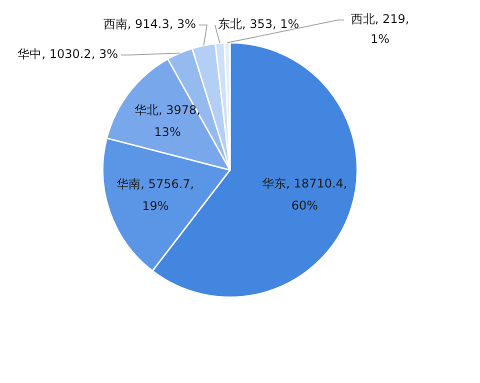 The image size is (480, 383). What do you see at coordinates (380, 29) in the screenshot?
I see `slice-label: 西北, 219, 1%` at bounding box center [380, 29].